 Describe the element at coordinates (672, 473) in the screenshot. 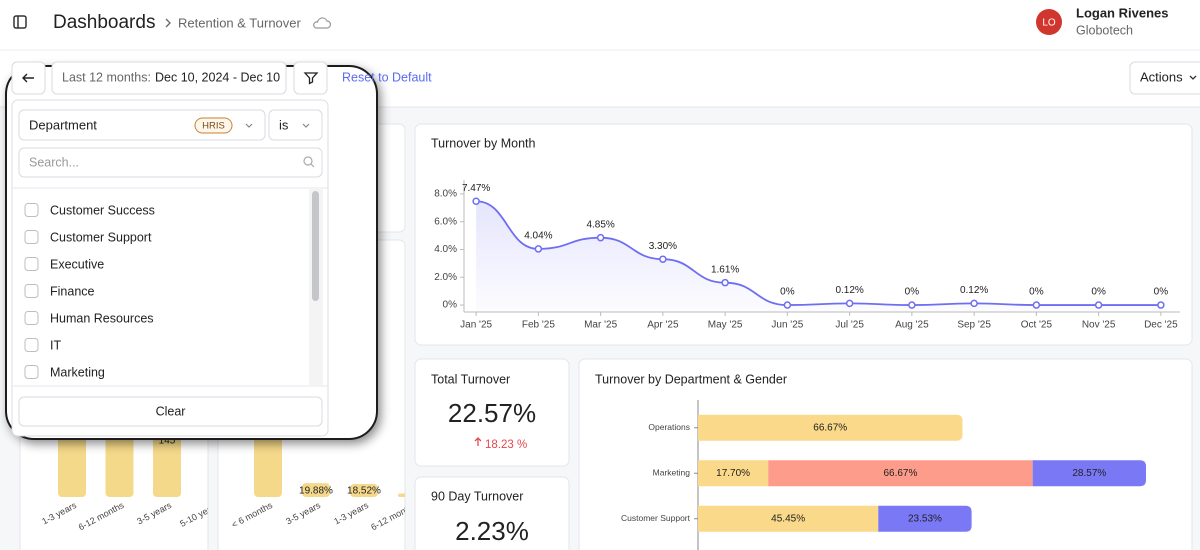

I see `y-tick-label: Marketing` at that location.